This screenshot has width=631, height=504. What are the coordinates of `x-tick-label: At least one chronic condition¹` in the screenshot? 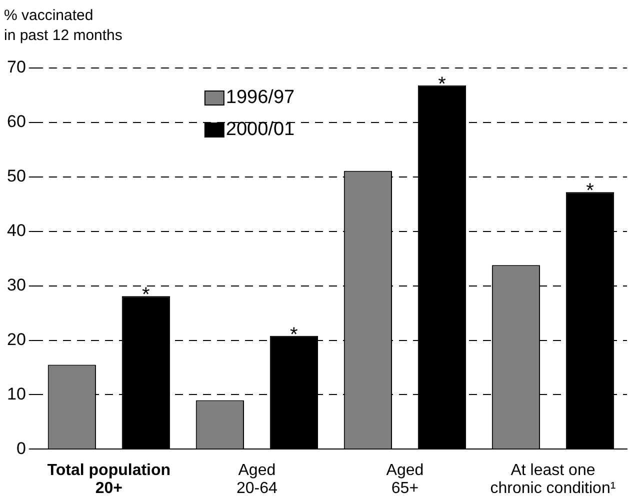 It's located at (553, 480).